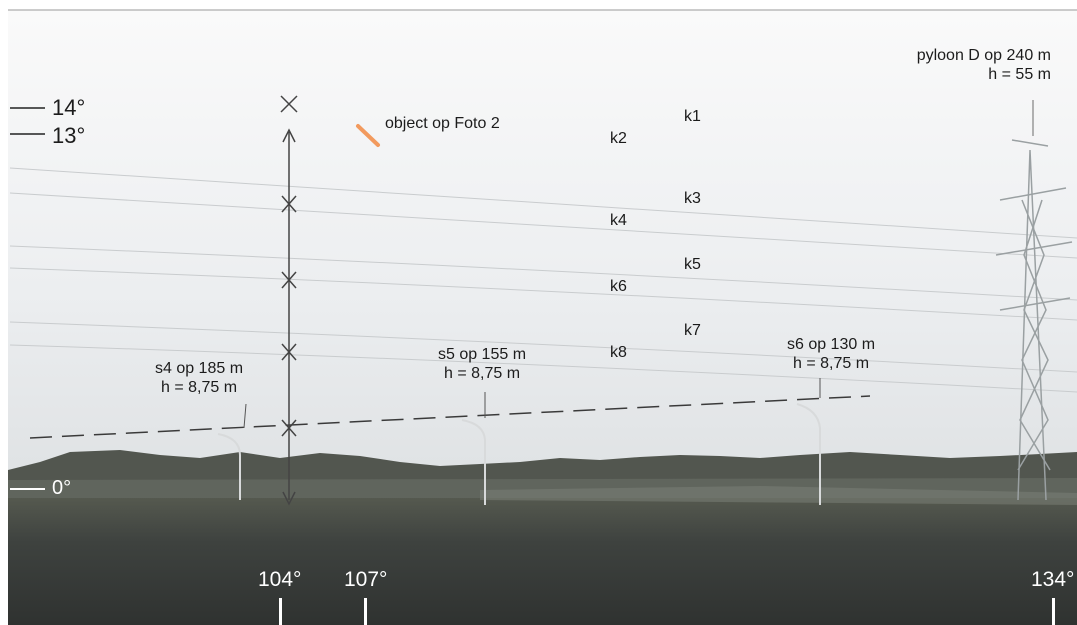 The image size is (1077, 625). I want to click on k7-label: k7, so click(692, 331).